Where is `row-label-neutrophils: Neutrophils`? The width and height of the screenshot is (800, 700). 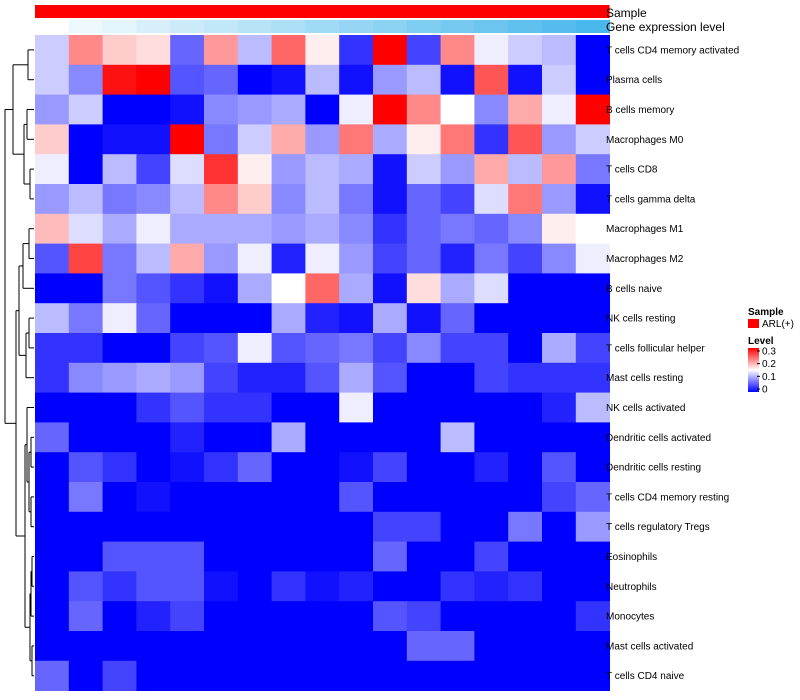
row-label-neutrophils: Neutrophils is located at coordinates (631, 587).